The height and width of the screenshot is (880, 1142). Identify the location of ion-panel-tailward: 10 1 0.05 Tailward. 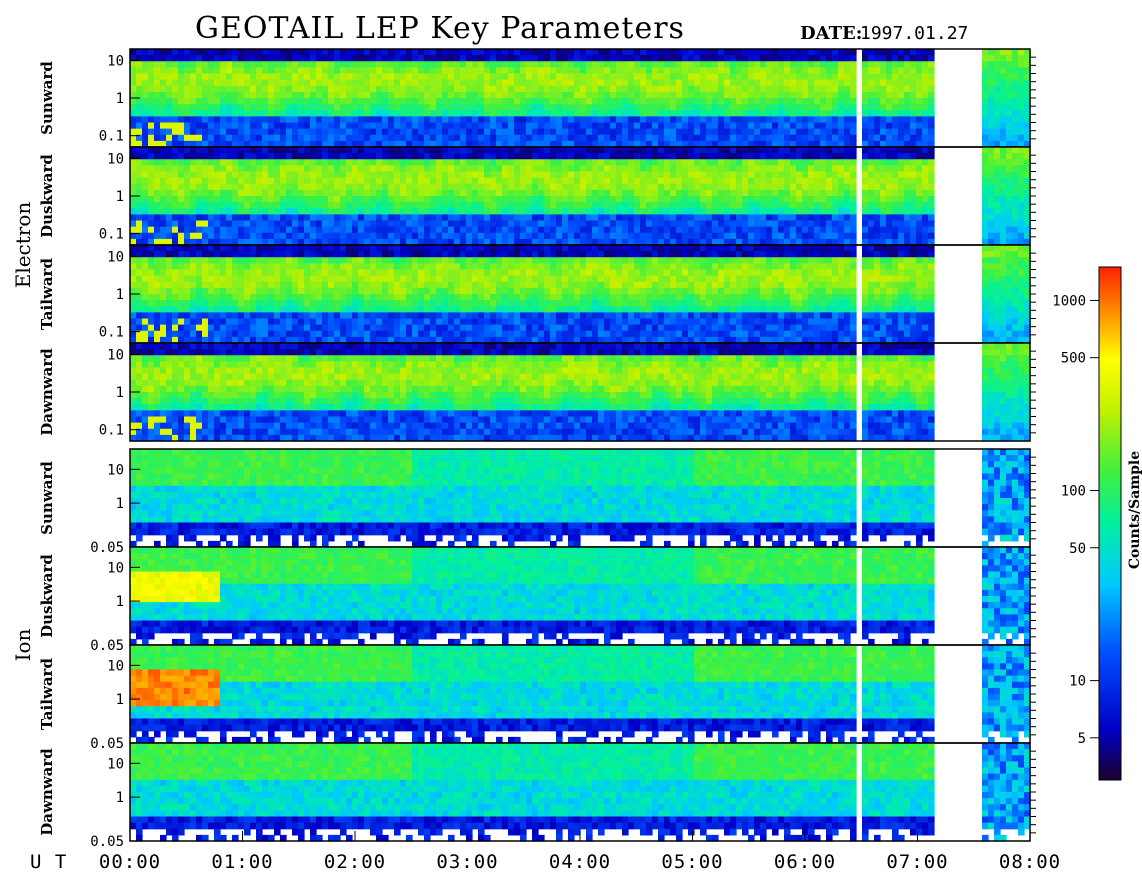
(537, 698).